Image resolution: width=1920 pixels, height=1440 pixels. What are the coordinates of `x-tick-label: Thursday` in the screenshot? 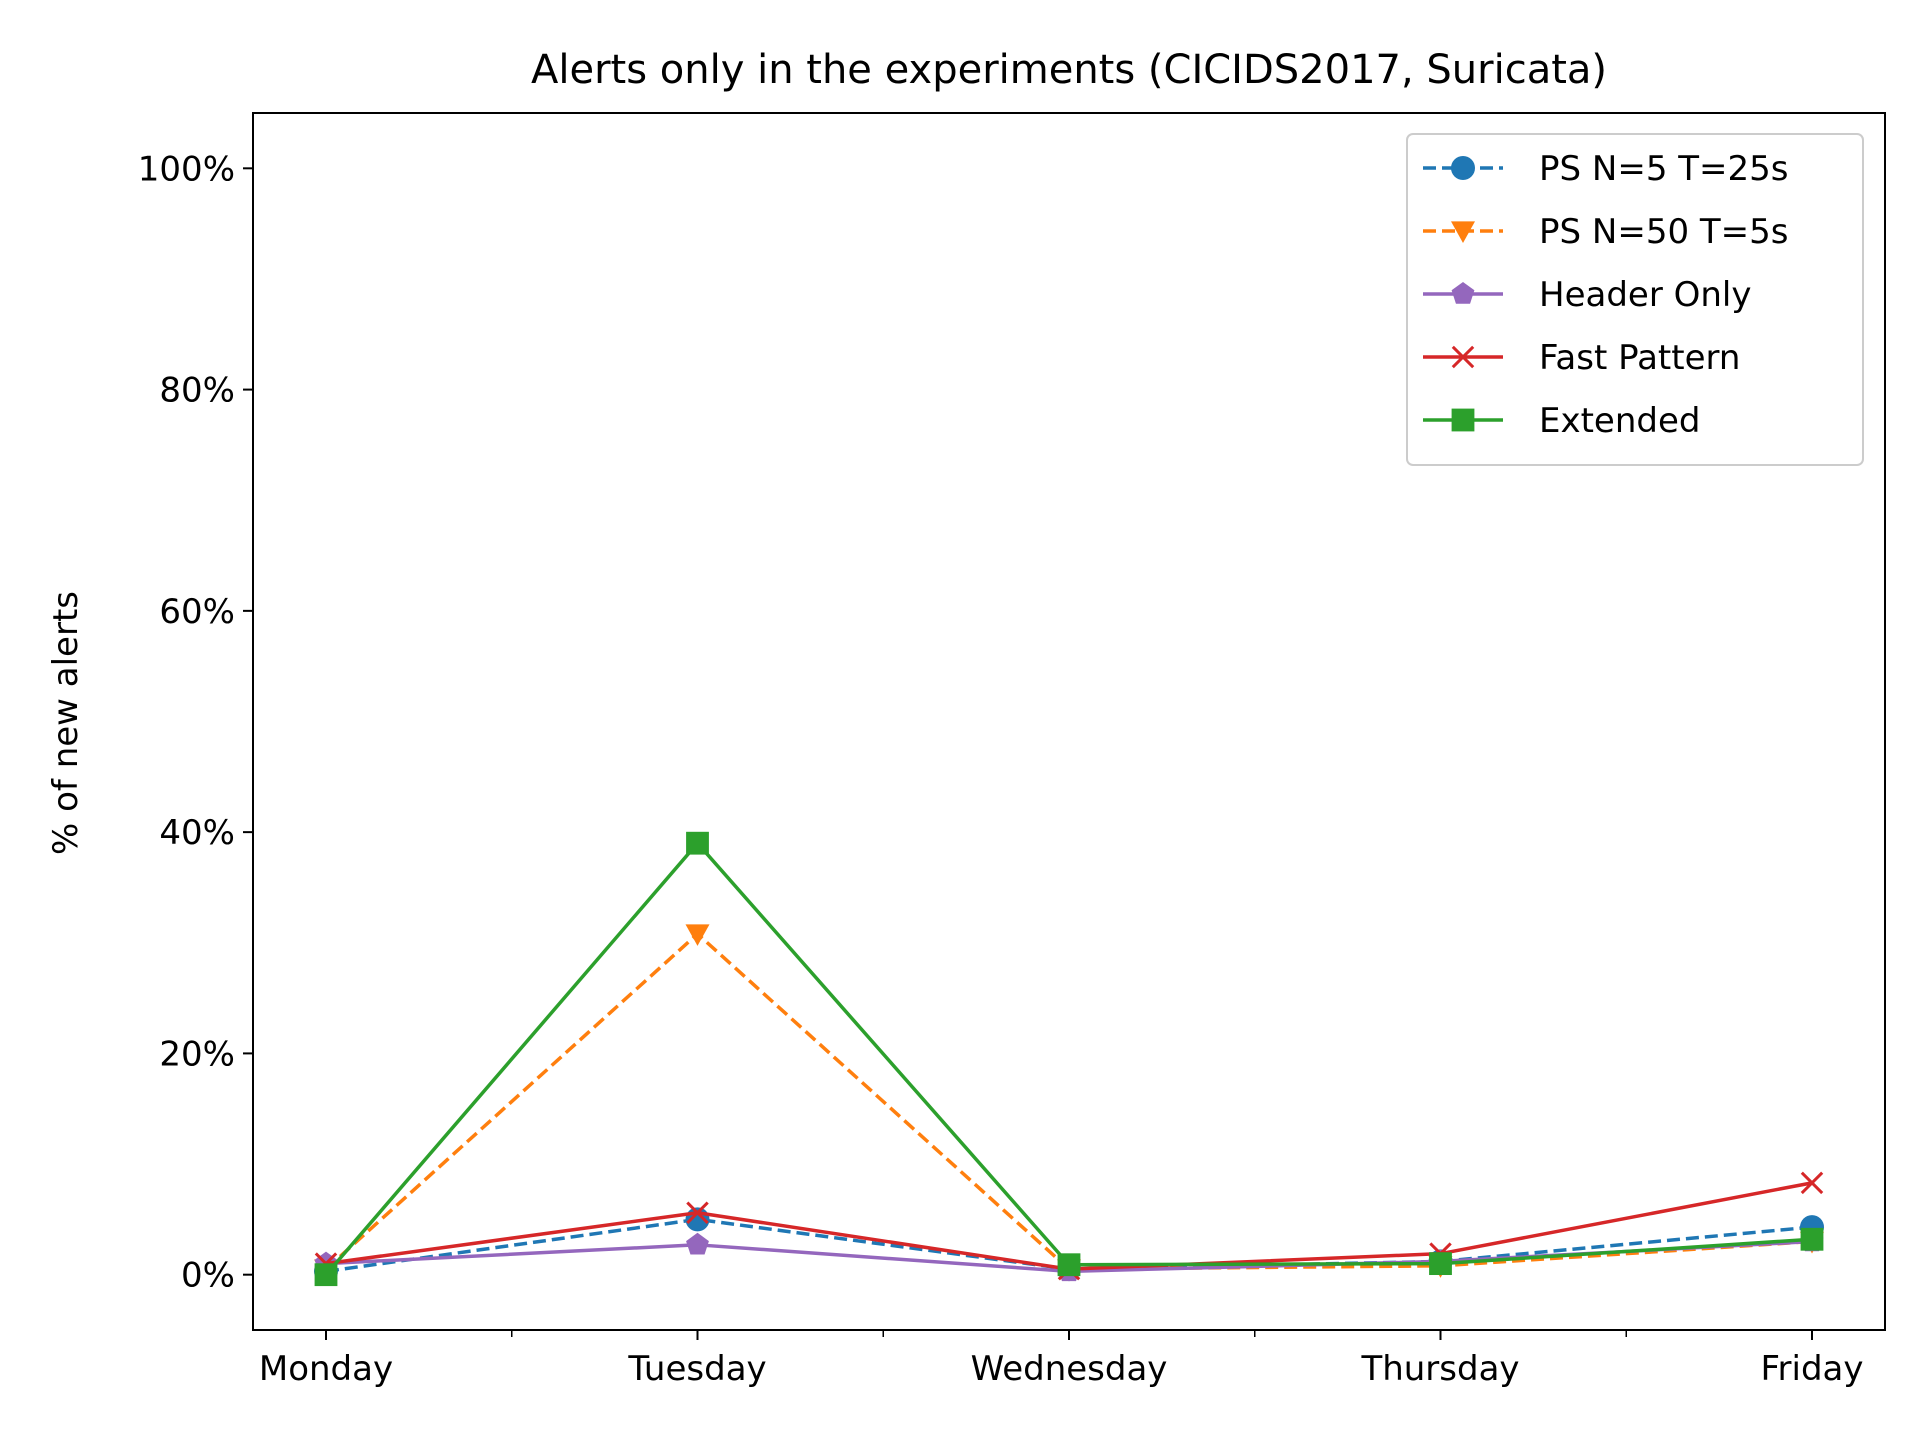 It's located at (1439, 1369).